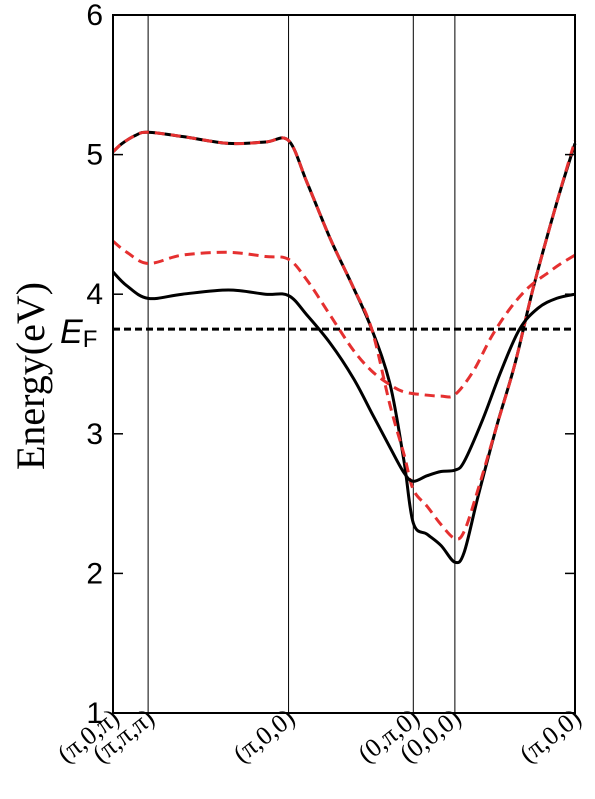 Image resolution: width=595 pixels, height=799 pixels. Describe the element at coordinates (94, 713) in the screenshot. I see `y-tick-label: 1` at that location.